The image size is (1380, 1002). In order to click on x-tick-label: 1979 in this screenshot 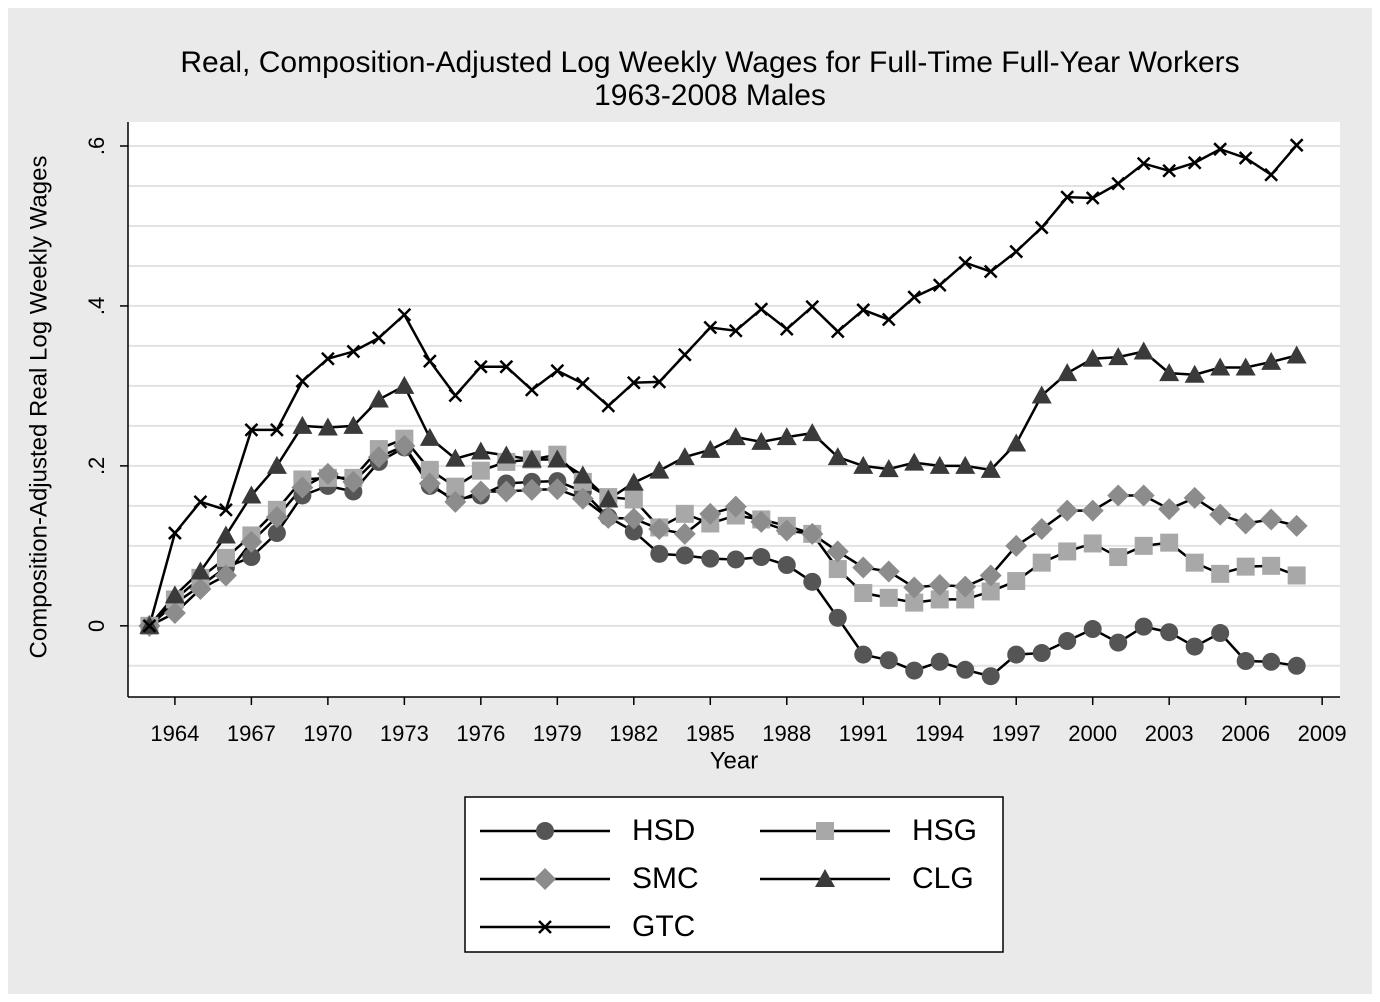, I will do `click(557, 733)`.